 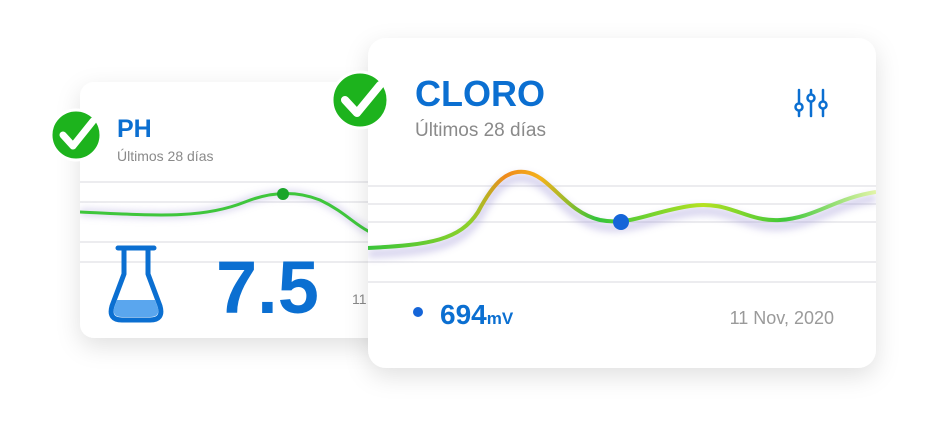 I want to click on cloro-number: 694, so click(x=463, y=314).